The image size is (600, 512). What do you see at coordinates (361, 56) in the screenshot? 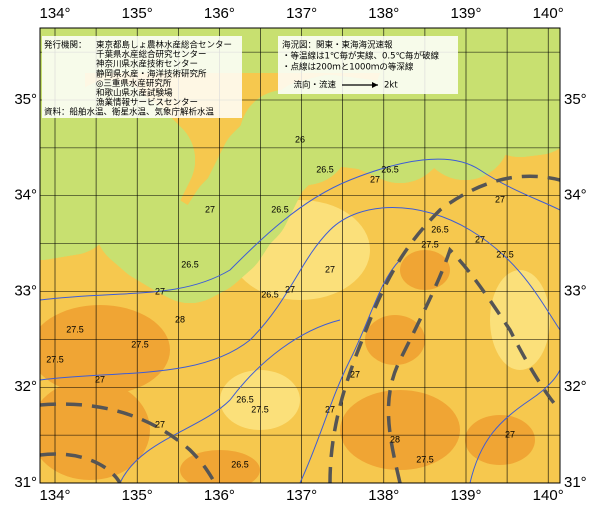
I see `note: ・等温線は1℃毎が実線、0.5℃毎が破線` at bounding box center [361, 56].